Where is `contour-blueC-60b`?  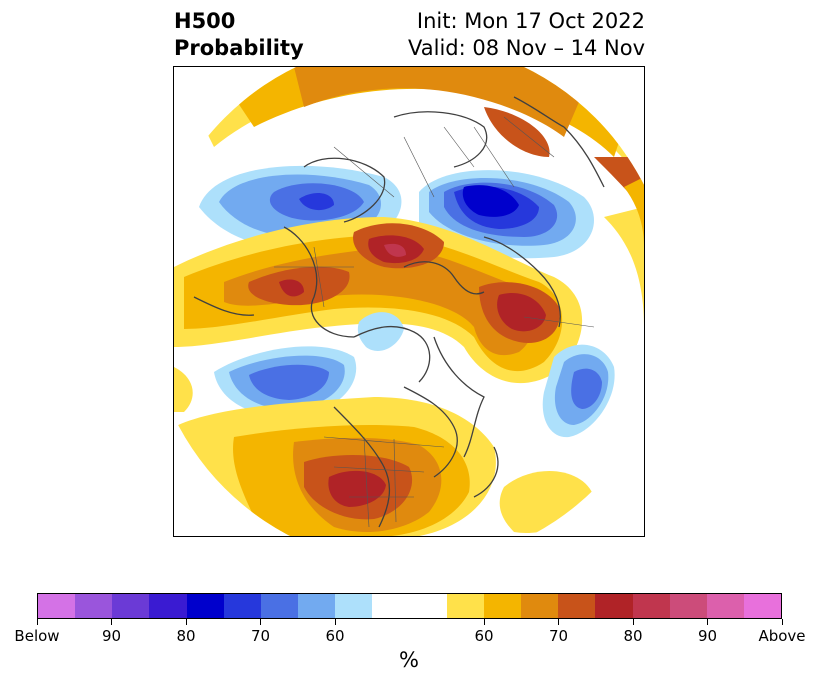
contour-blueC-60b is located at coordinates (380, 331).